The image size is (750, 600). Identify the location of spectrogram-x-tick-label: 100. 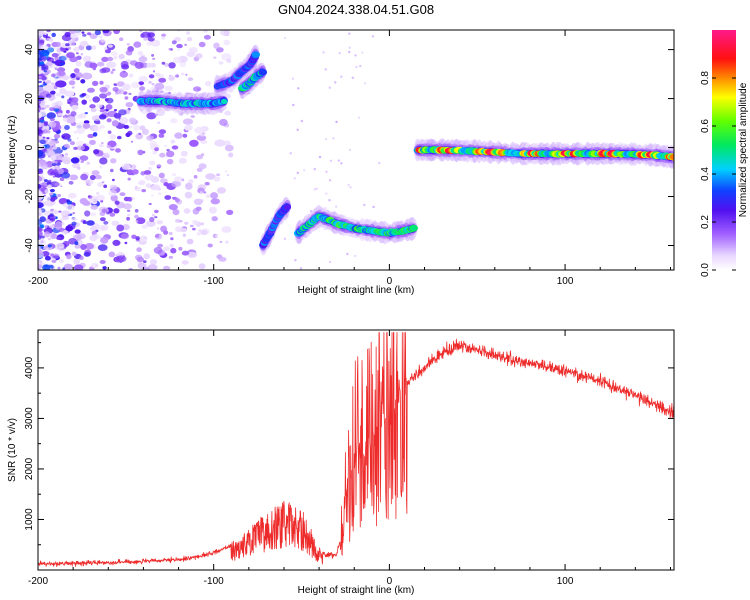
(565, 281).